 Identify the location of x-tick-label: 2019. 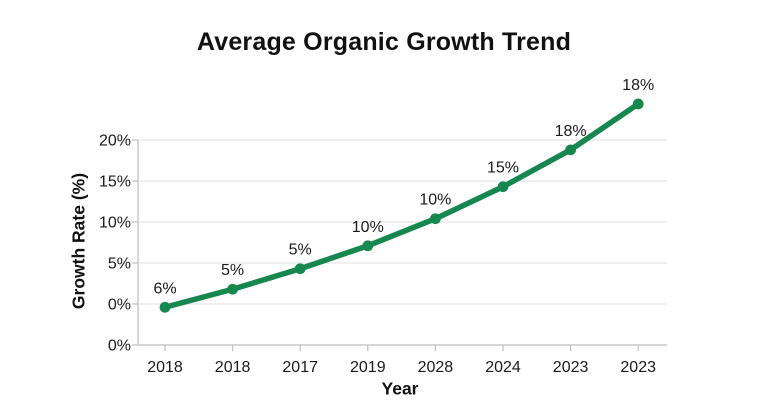
(368, 367).